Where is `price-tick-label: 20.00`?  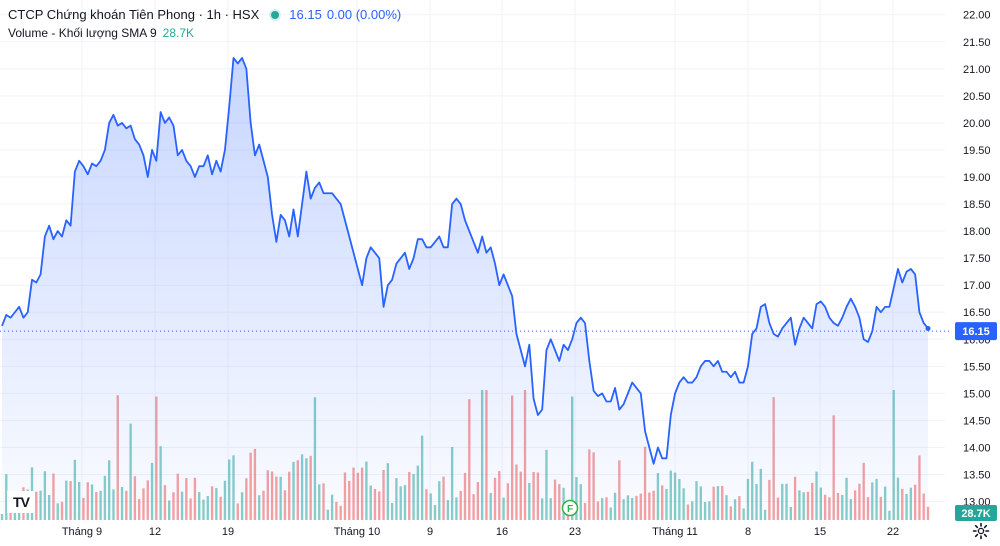
price-tick-label: 20.00 is located at coordinates (977, 124).